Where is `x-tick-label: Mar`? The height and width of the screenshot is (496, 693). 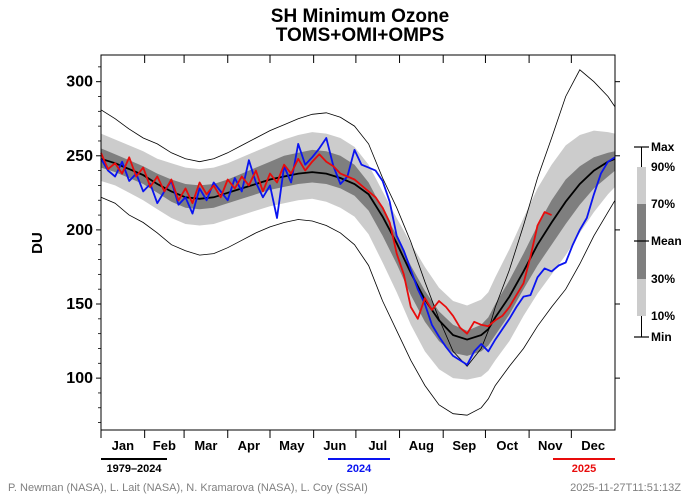 x-tick-label: Mar is located at coordinates (205, 445).